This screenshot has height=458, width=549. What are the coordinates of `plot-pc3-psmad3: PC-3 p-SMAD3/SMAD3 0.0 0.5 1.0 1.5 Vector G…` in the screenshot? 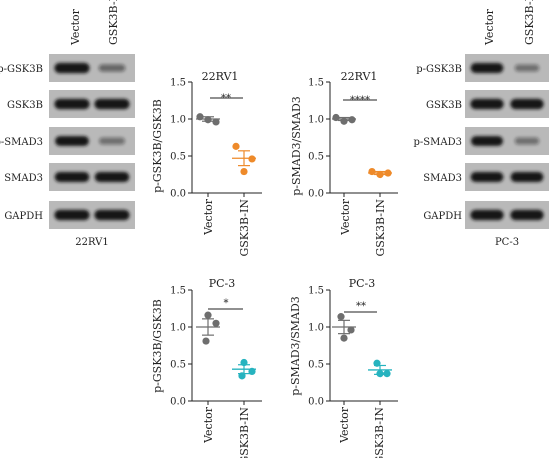 It's located at (343, 367).